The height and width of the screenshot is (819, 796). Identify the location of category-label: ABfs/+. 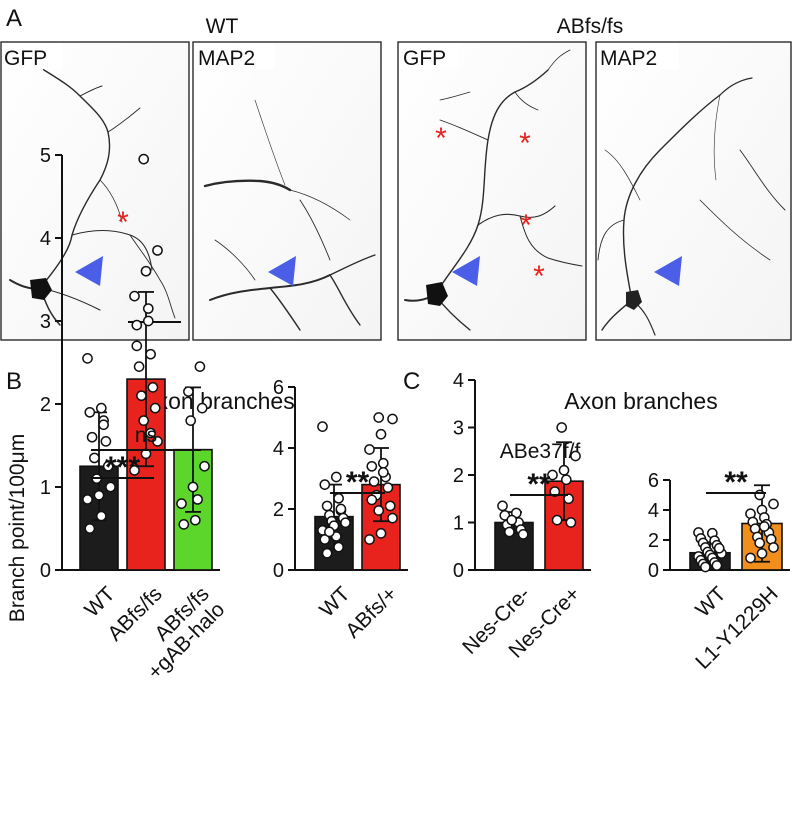
(371, 612).